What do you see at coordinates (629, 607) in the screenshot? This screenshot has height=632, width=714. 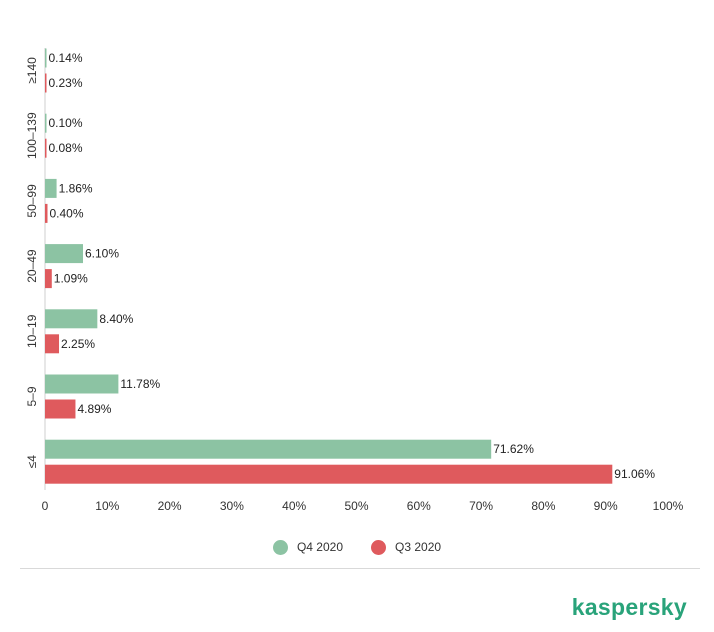 I see `kaspersky-logo: kaspersky` at bounding box center [629, 607].